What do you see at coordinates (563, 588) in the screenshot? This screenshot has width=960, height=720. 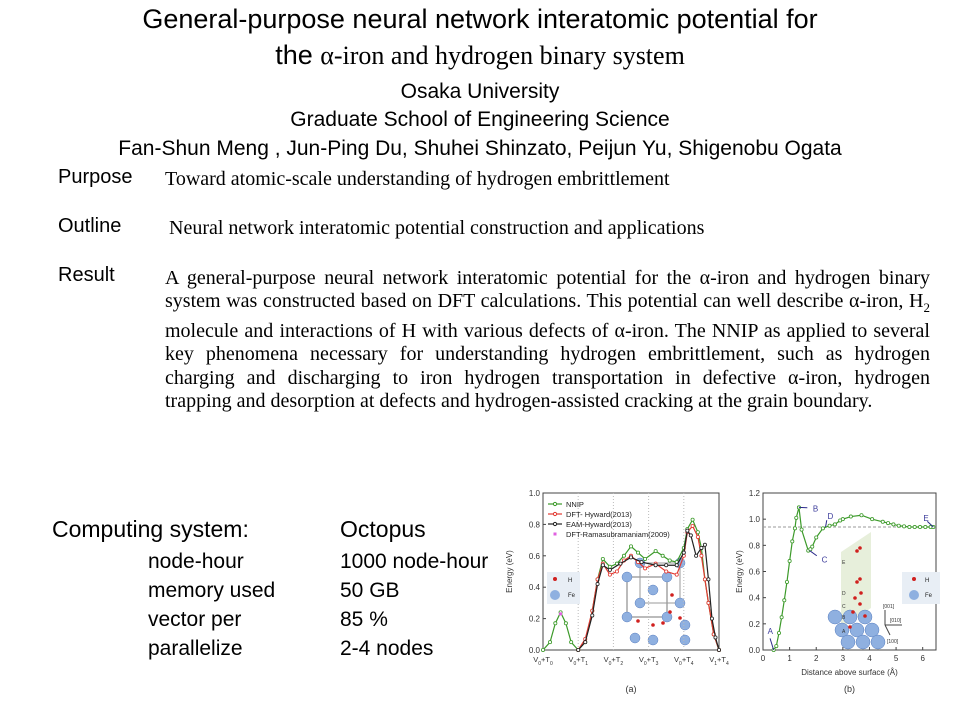 I see `inset-legend-box` at bounding box center [563, 588].